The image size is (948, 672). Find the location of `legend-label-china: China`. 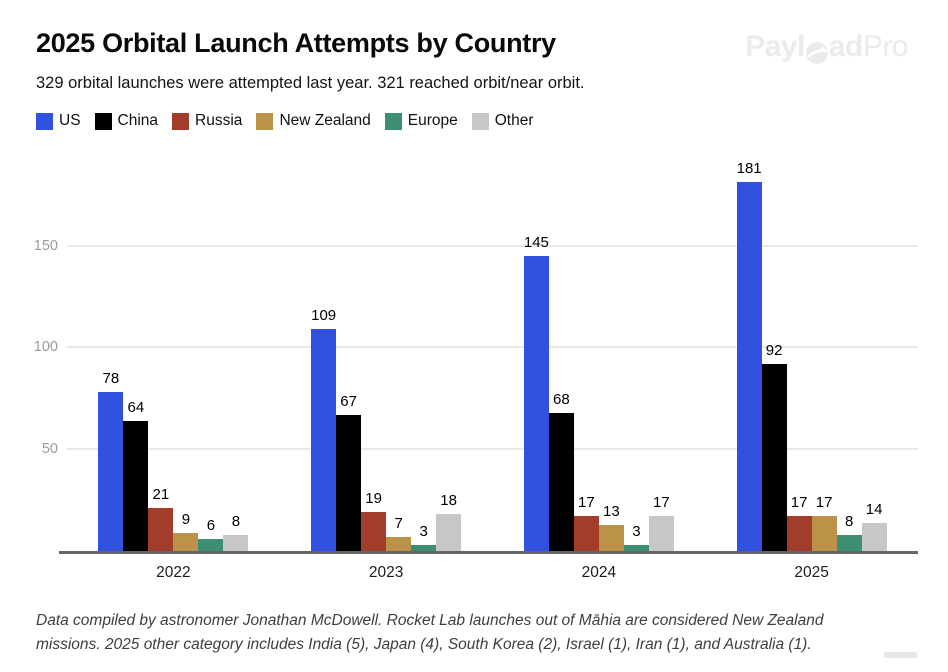

legend-label-china: China is located at coordinates (138, 120).